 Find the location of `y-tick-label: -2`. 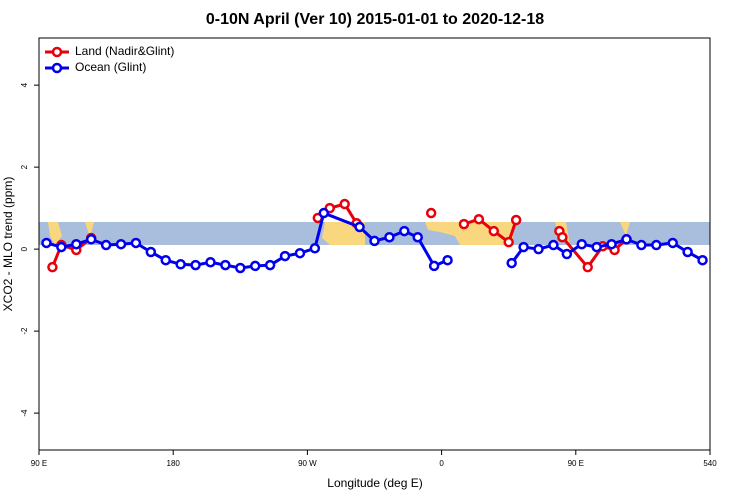

y-tick-label: -2 is located at coordinates (24, 331).